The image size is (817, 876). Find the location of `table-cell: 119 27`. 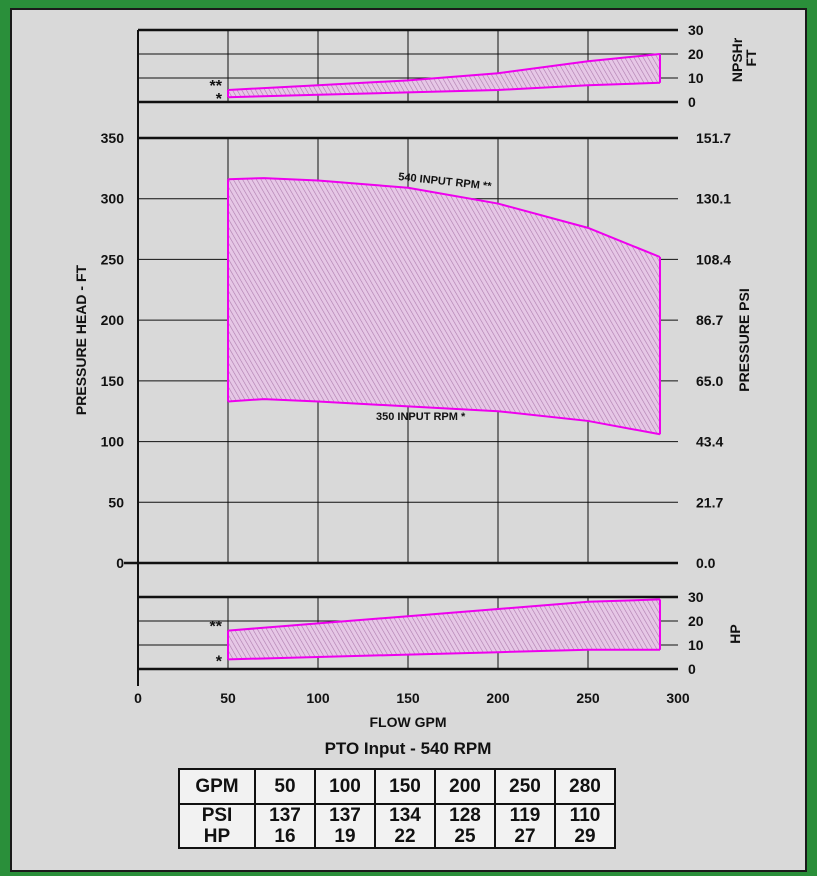

table-cell: 119 27 is located at coordinates (525, 826).